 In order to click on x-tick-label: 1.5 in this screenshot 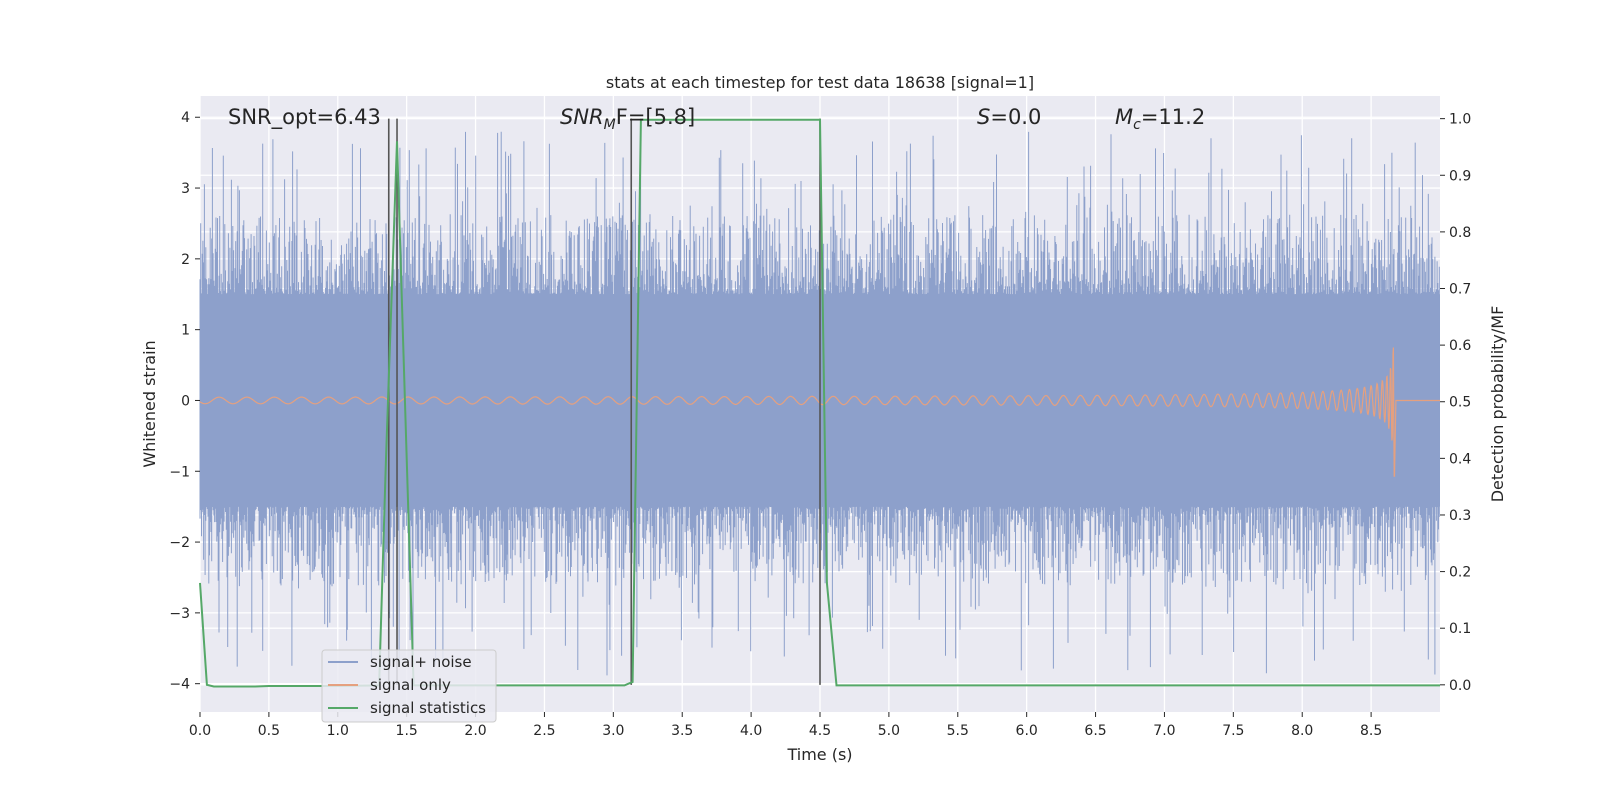, I will do `click(407, 731)`.